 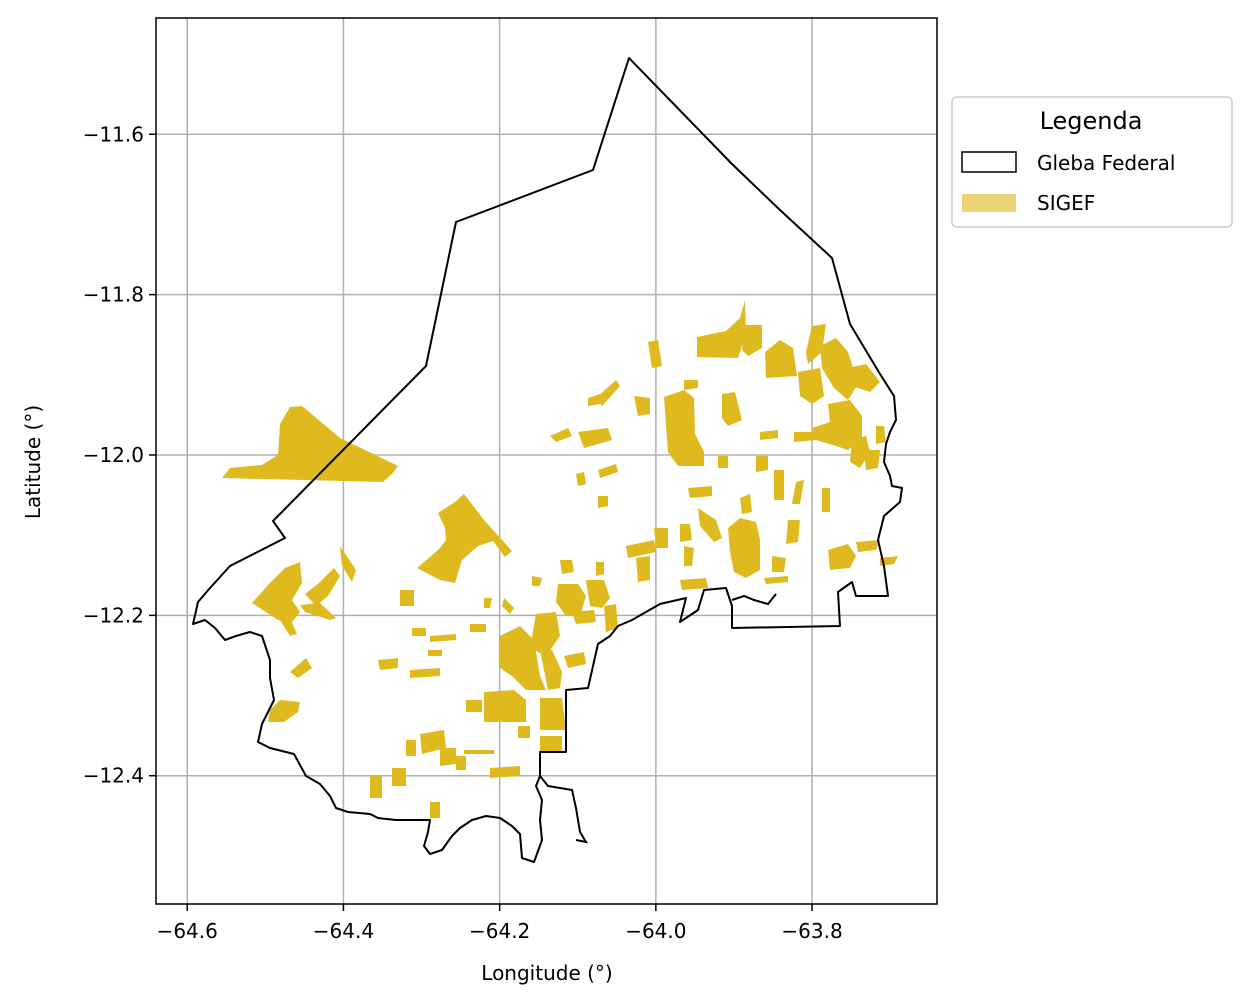 What do you see at coordinates (989, 203) in the screenshot?
I see `legend-swatch-sigef` at bounding box center [989, 203].